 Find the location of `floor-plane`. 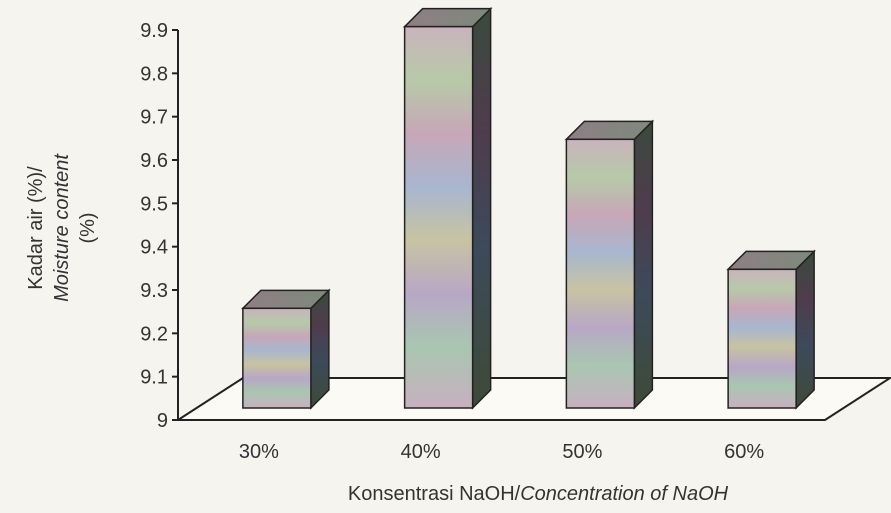

floor-plane is located at coordinates (532, 399).